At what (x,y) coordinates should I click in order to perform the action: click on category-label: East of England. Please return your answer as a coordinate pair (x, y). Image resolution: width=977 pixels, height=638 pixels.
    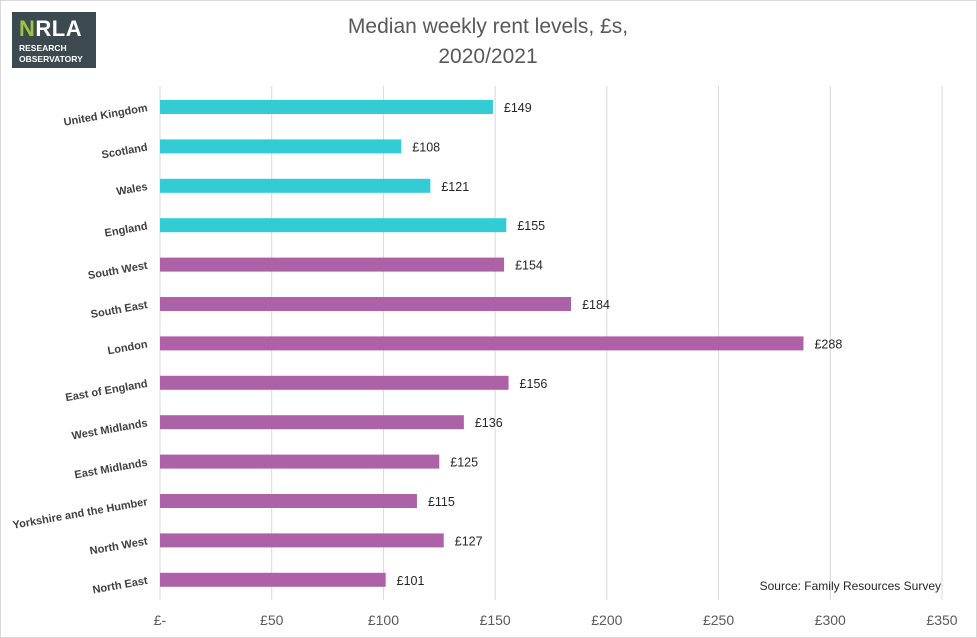
    Looking at the image, I should click on (107, 391).